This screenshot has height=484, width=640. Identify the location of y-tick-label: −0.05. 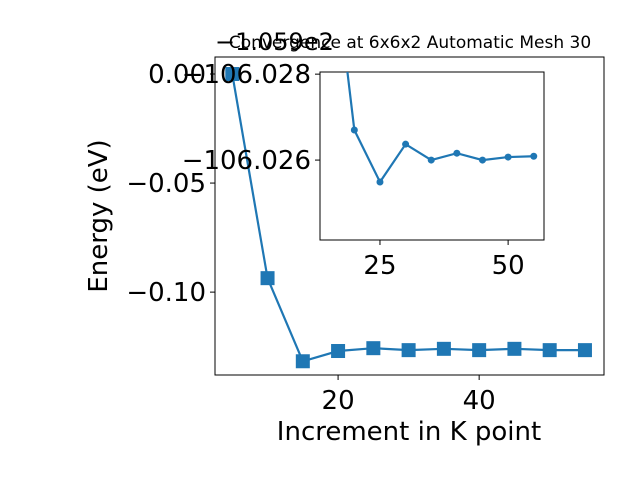
(166, 184).